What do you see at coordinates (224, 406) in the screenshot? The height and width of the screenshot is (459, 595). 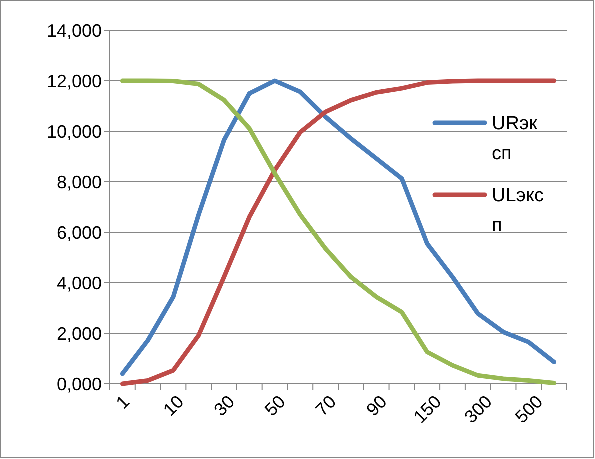 I see `x-tick-label: 30` at bounding box center [224, 406].